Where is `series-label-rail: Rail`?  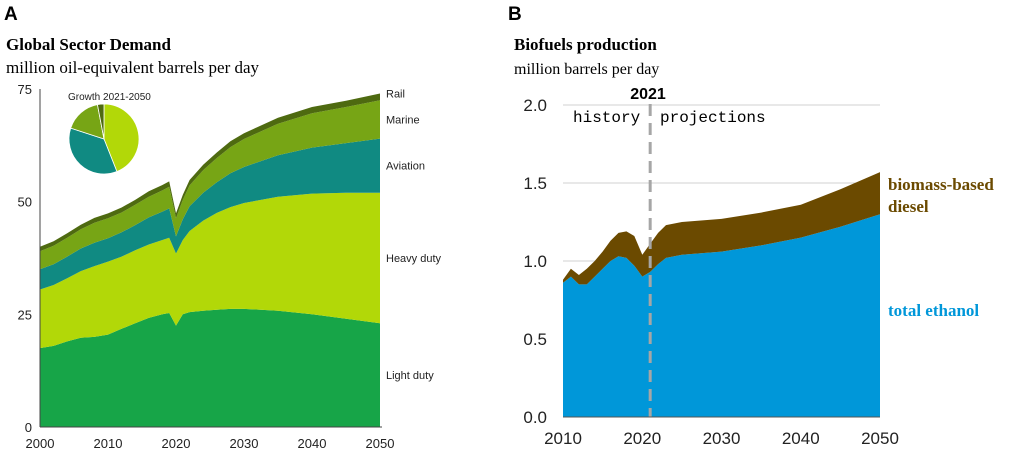 series-label-rail: Rail is located at coordinates (395, 95).